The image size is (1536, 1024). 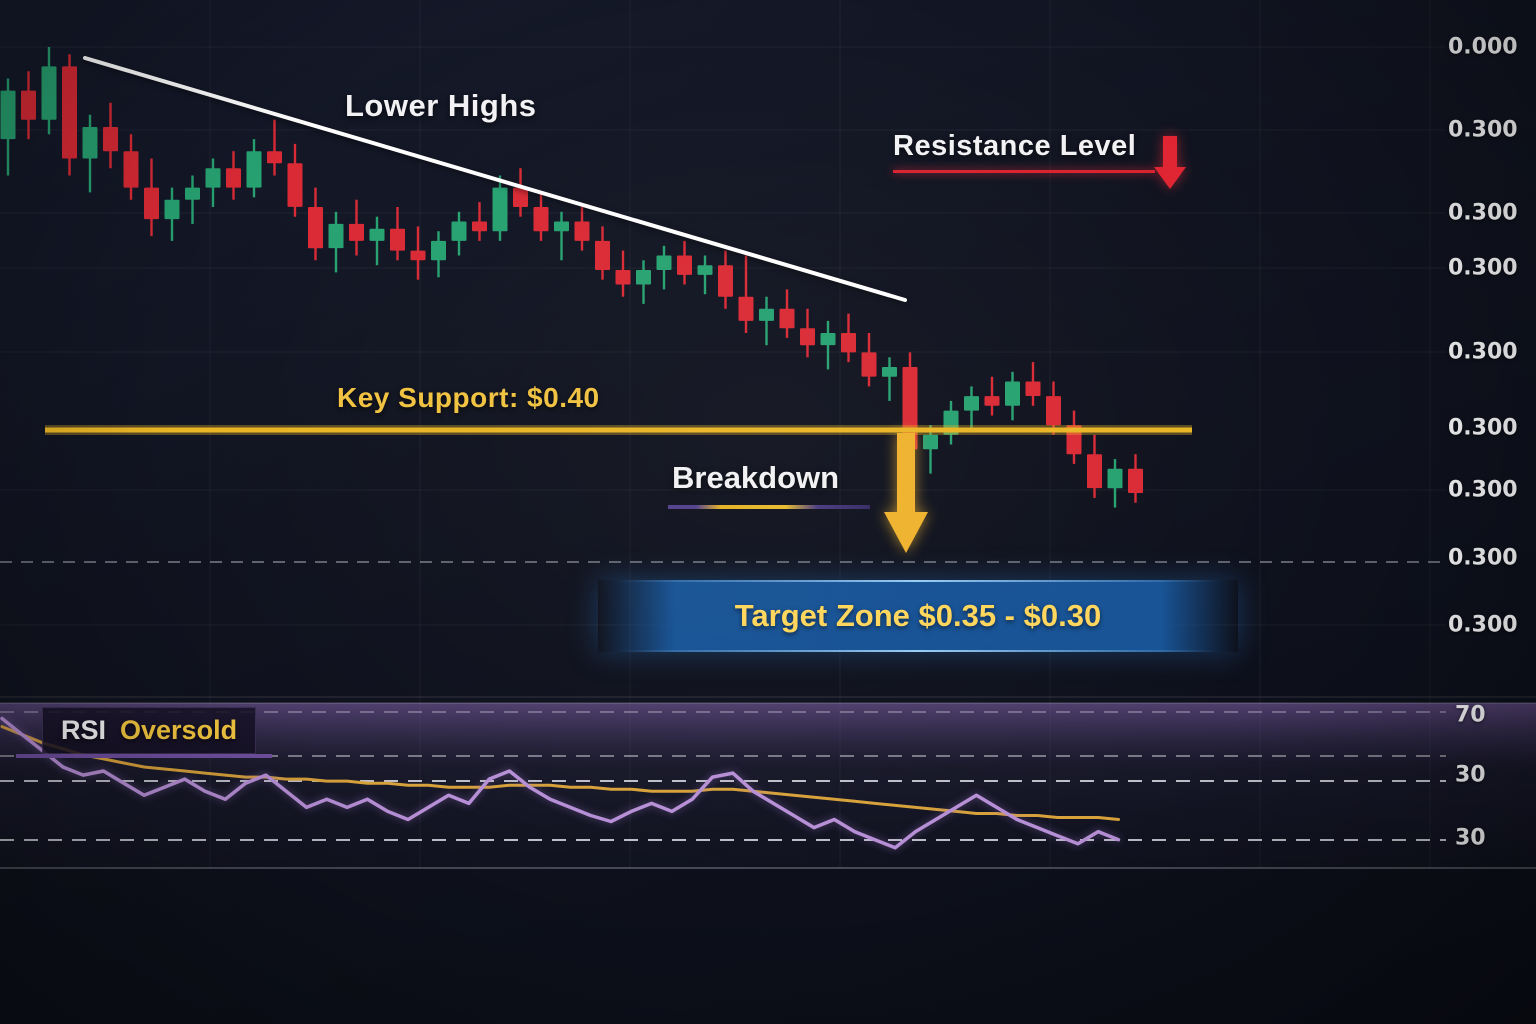 I want to click on key-support-label: Key Support: $0.40, so click(x=468, y=397).